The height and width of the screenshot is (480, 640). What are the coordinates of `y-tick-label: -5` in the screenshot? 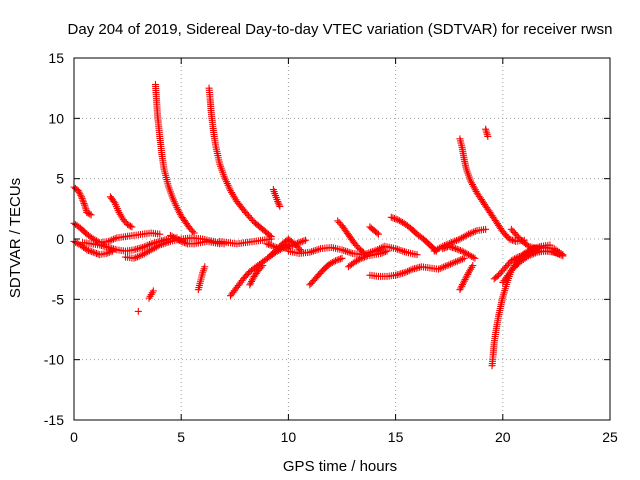 It's located at (58, 299).